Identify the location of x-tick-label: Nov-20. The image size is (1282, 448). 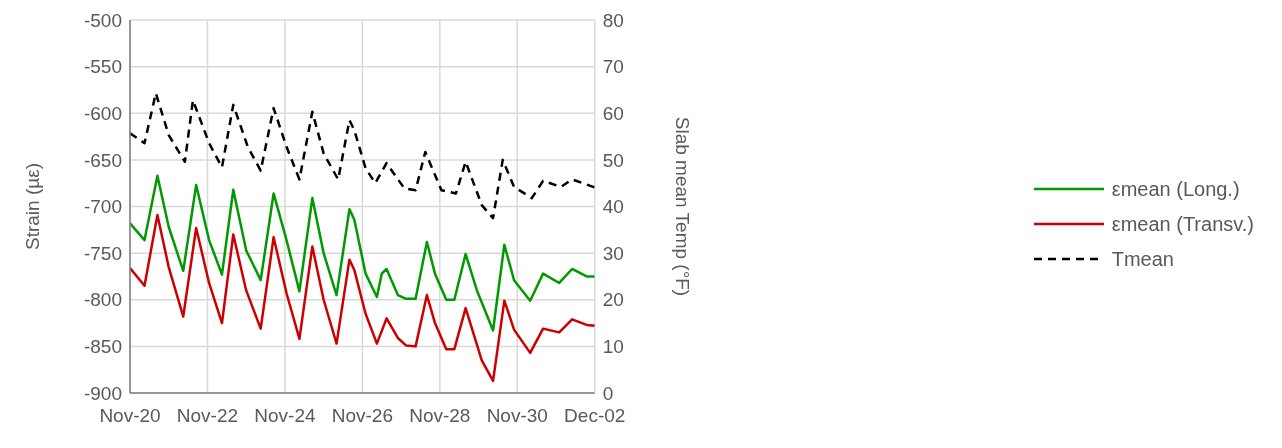
(130, 416).